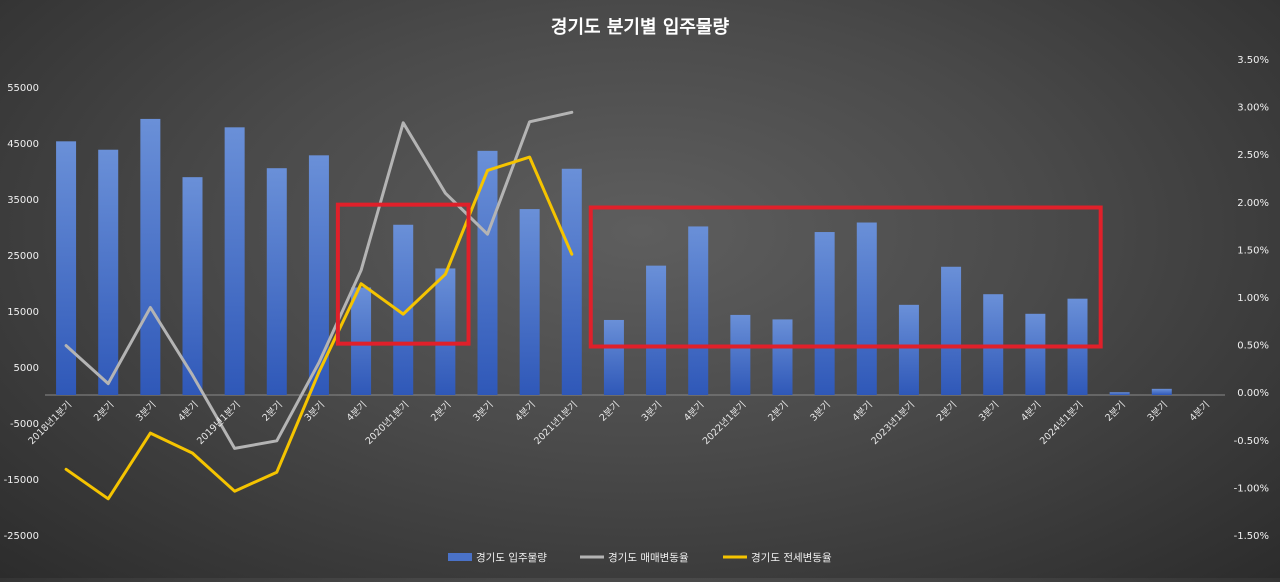  I want to click on y2-axis-tick-label: 3.50%, so click(1253, 60).